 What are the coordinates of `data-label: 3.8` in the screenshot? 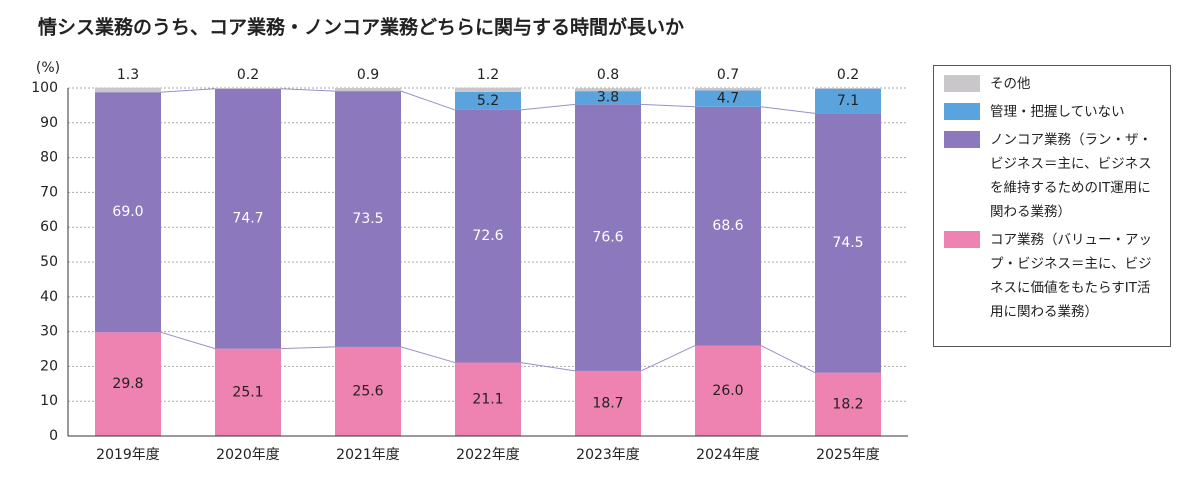 It's located at (608, 98).